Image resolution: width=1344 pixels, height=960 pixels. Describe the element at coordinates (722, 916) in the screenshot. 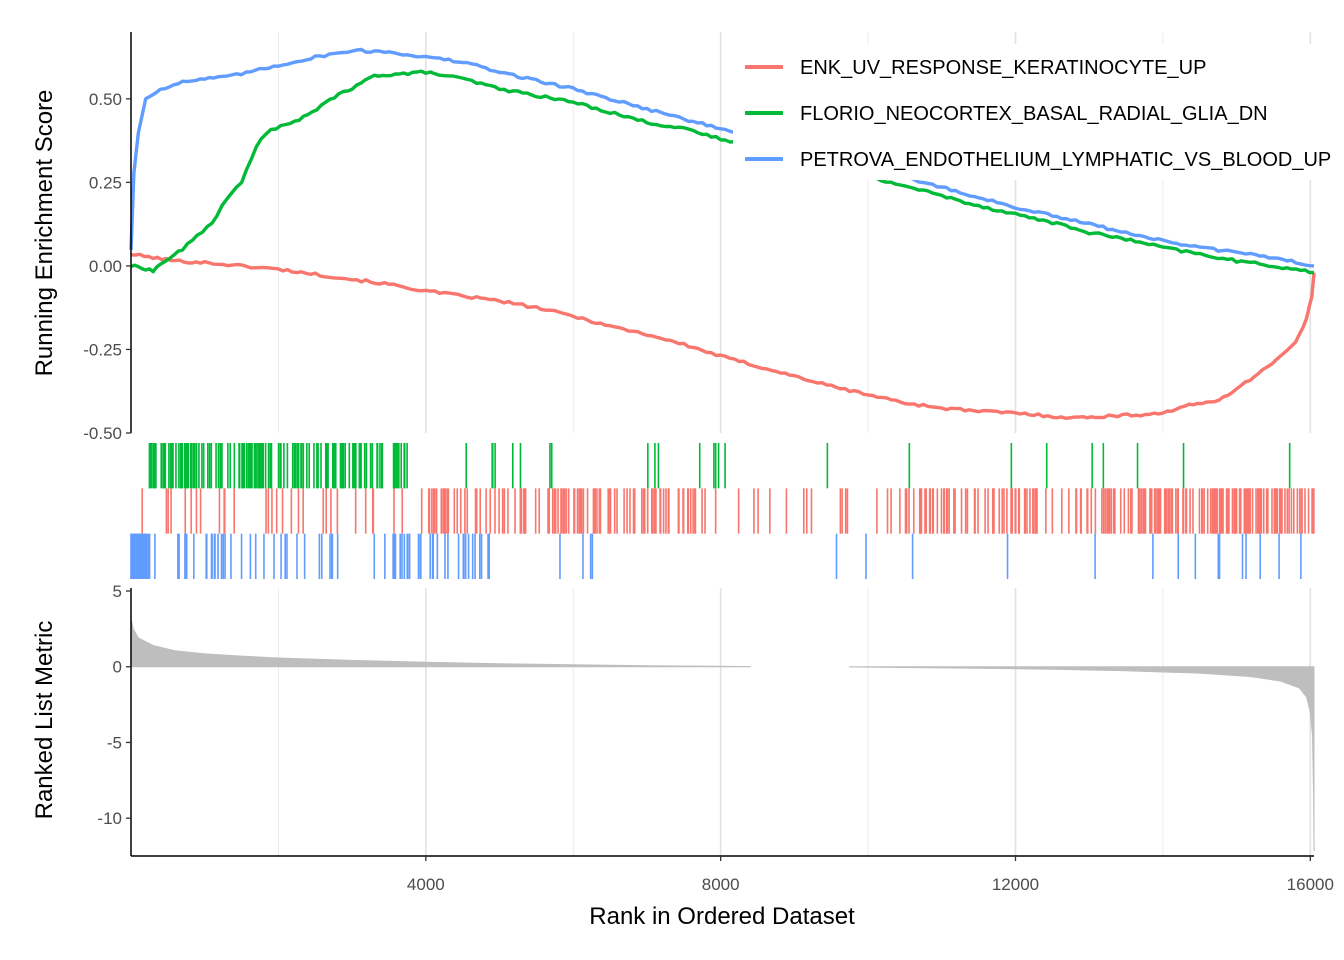

I see `x-axis-title: Rank in Ordered Dataset` at that location.